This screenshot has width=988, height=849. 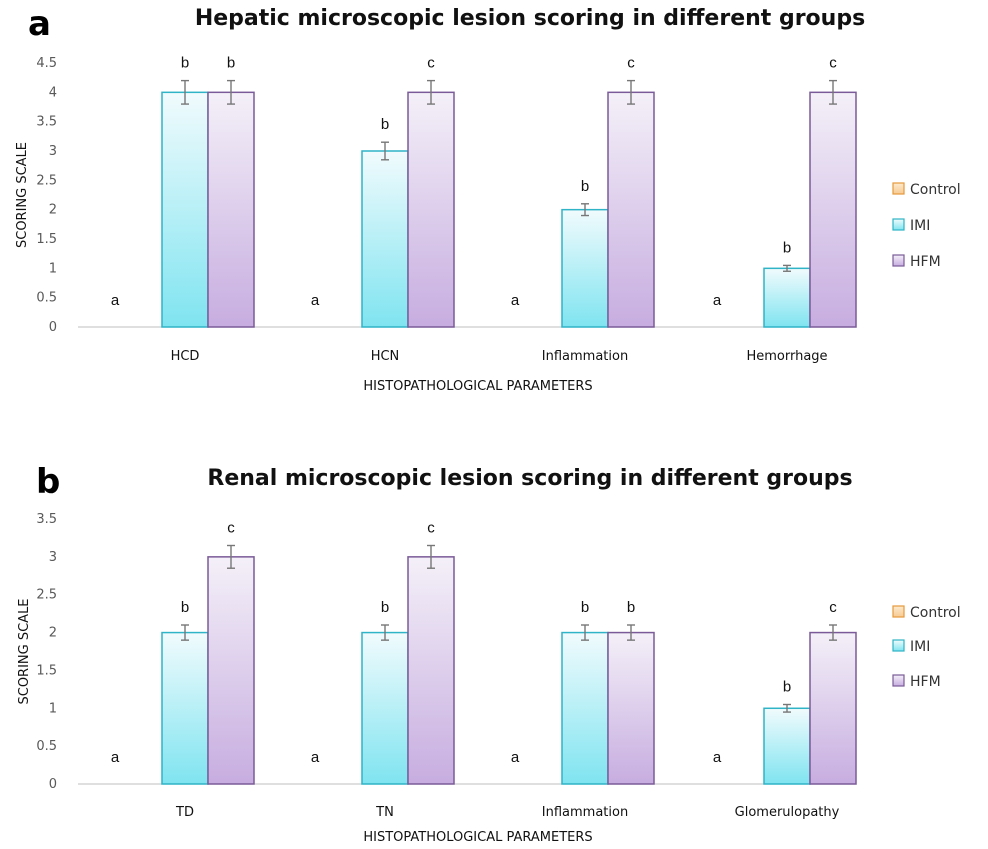 I want to click on y-tick-label-b: 2.5, so click(x=46, y=595).